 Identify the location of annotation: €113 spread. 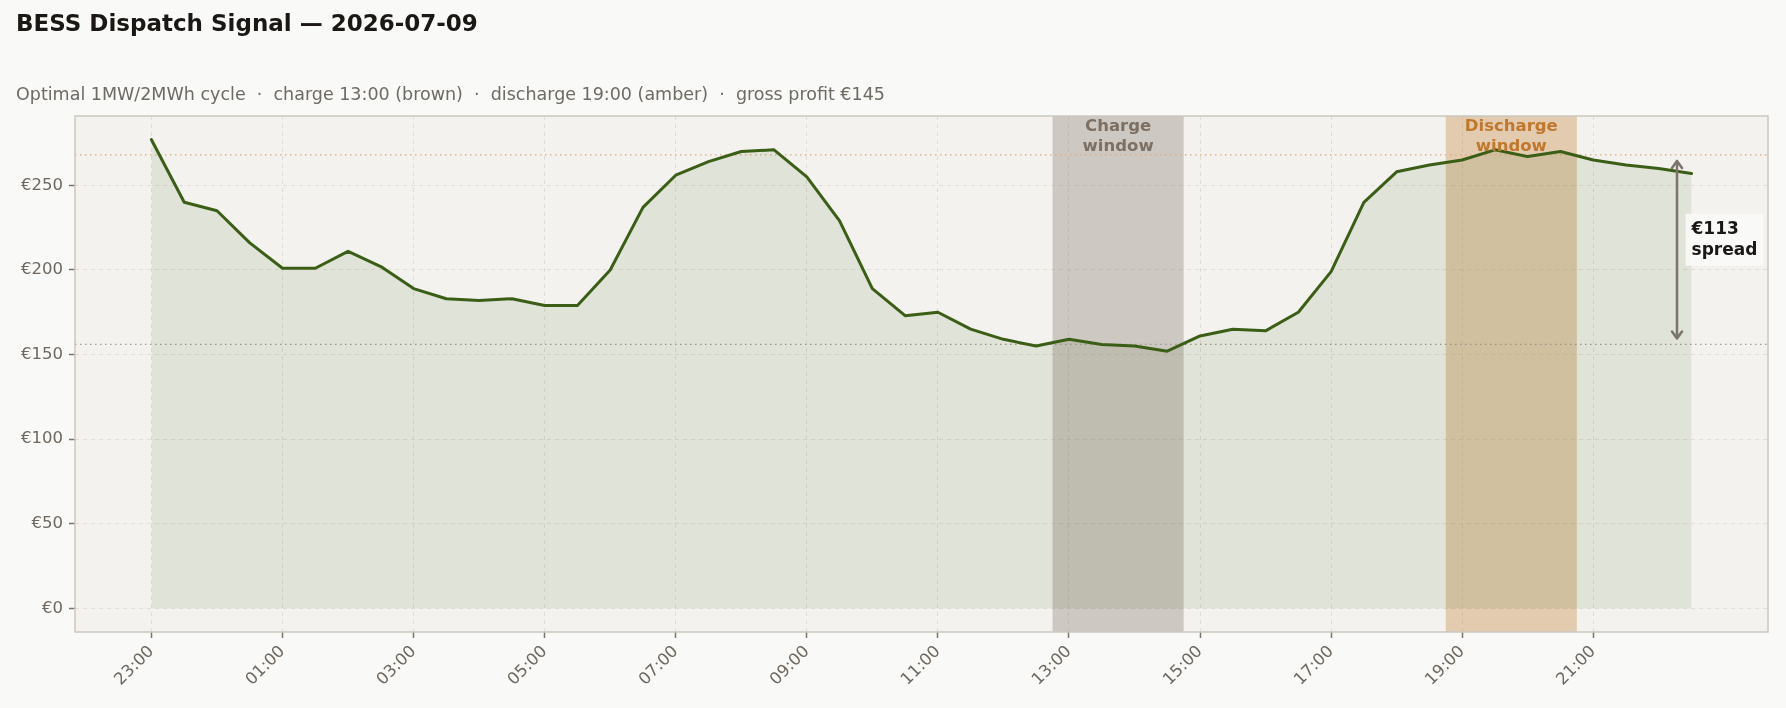
(1724, 238).